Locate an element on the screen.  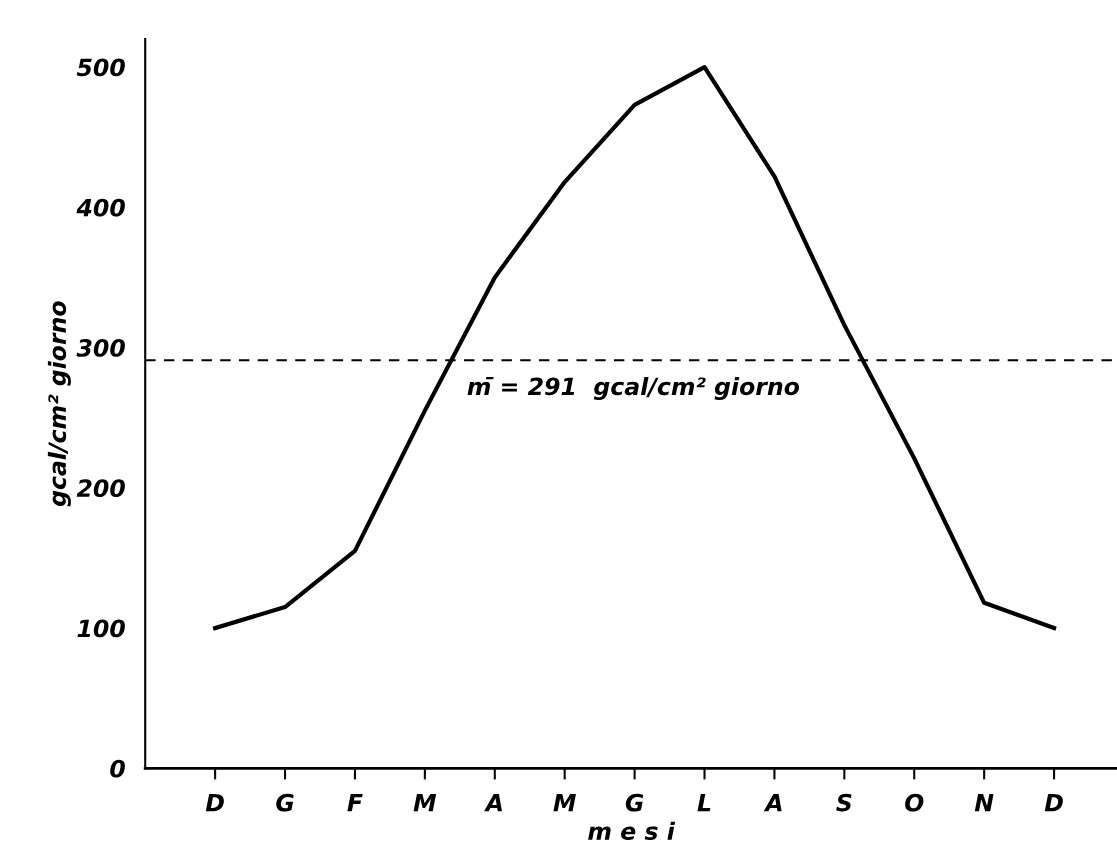
y-tick-label: 0 is located at coordinates (117, 768).